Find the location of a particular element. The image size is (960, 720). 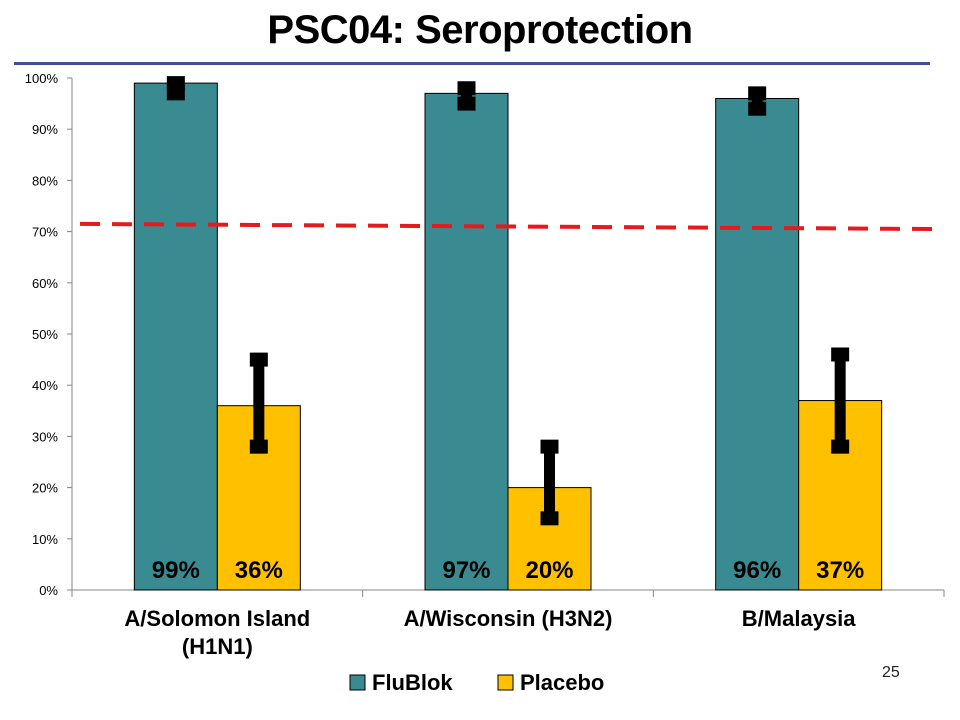

slide-number: 25 is located at coordinates (891, 672).